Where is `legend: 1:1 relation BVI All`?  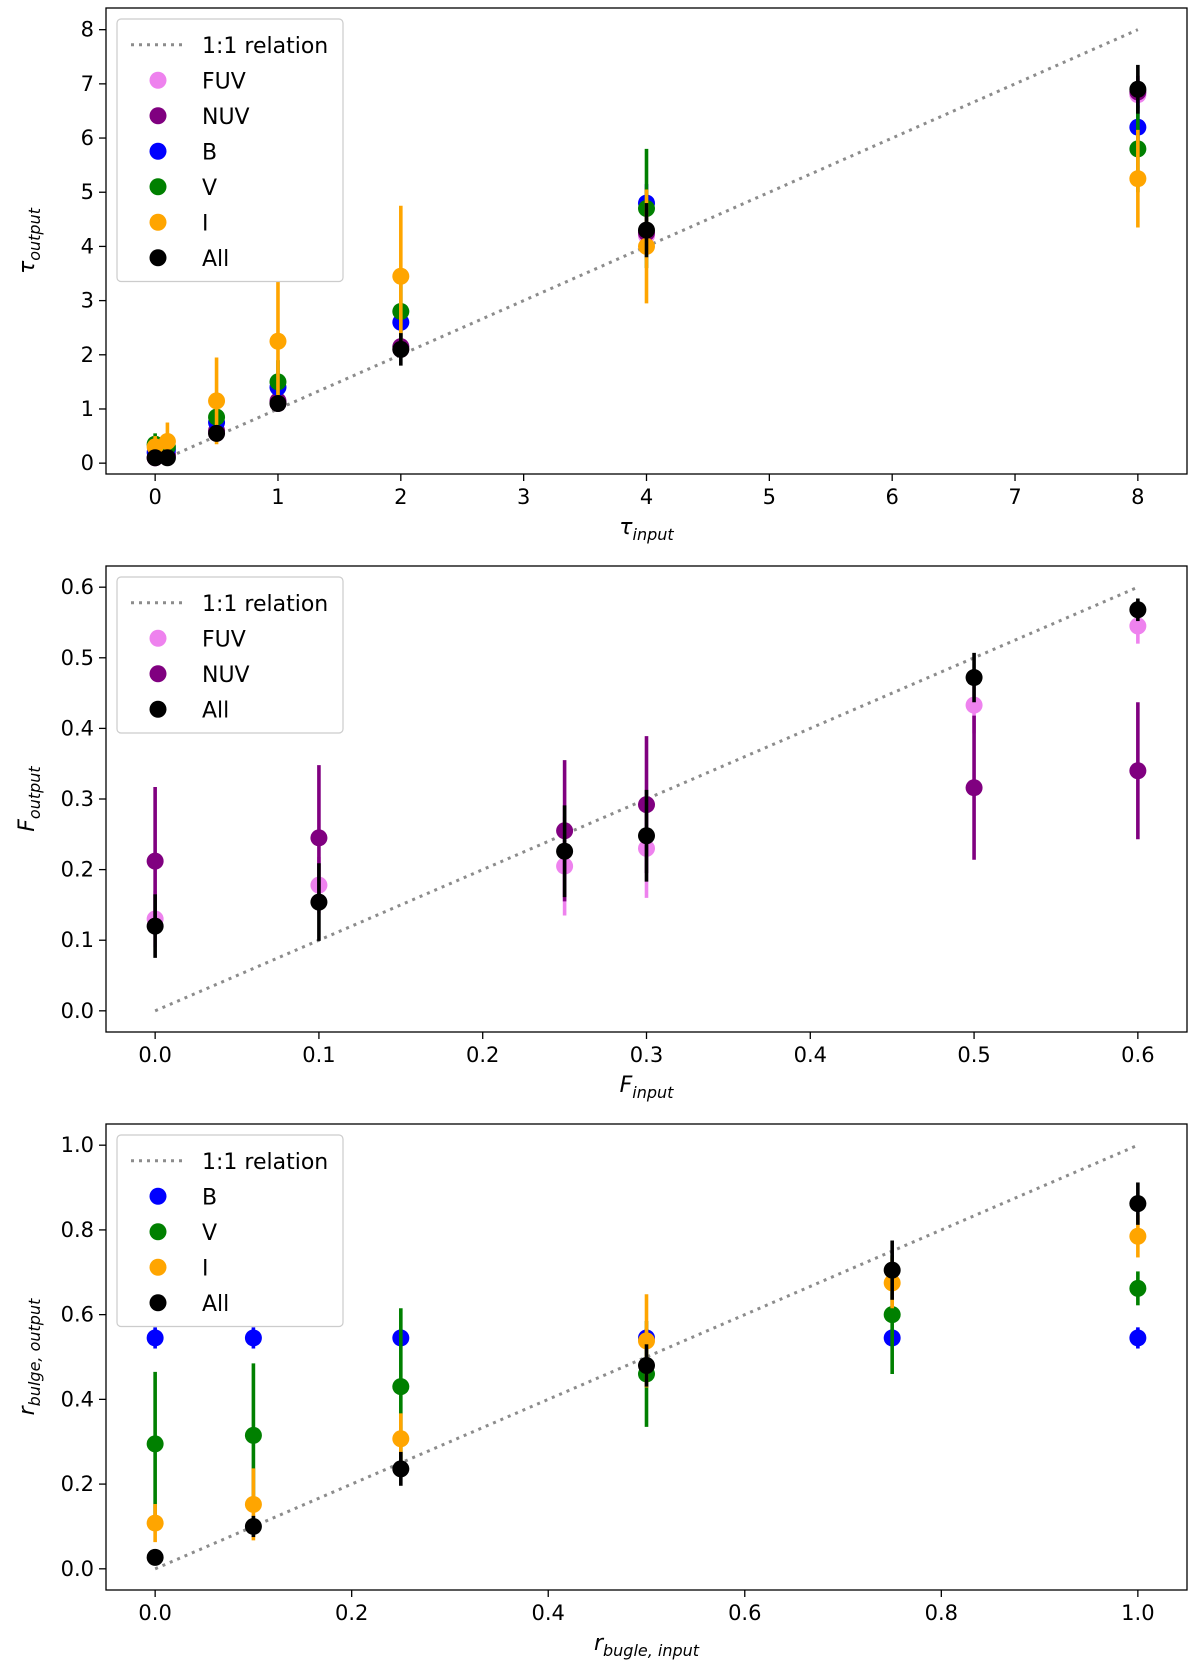 legend: 1:1 relation BVI All is located at coordinates (230, 1231).